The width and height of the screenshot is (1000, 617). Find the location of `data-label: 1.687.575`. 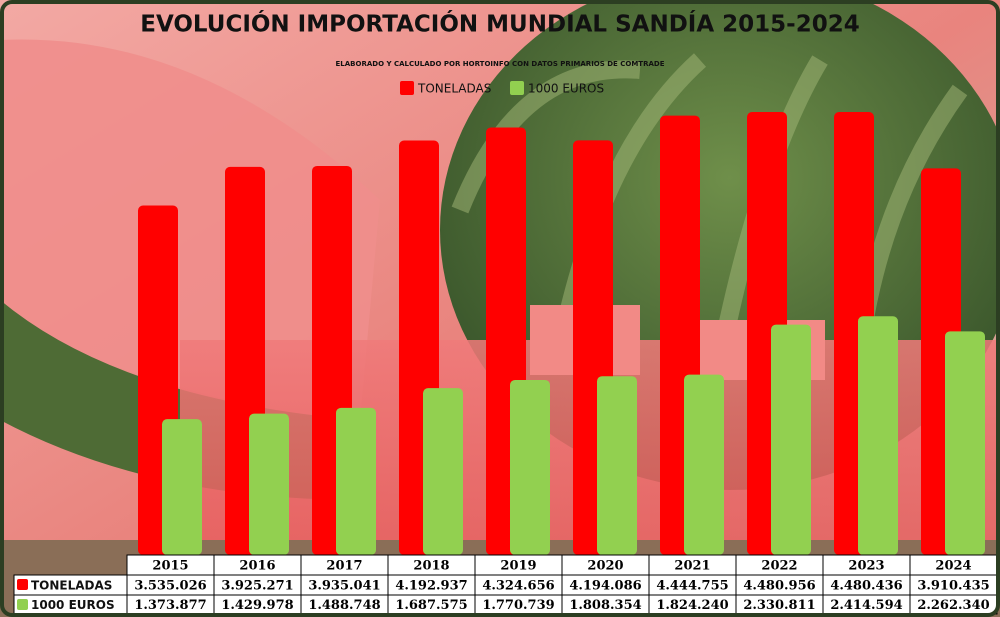

data-label: 1.687.575 is located at coordinates (431, 605).